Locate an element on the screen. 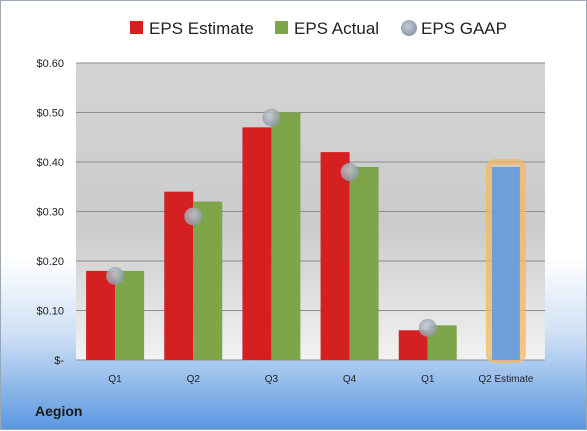  y-tick-label: $0.10 is located at coordinates (50, 312).